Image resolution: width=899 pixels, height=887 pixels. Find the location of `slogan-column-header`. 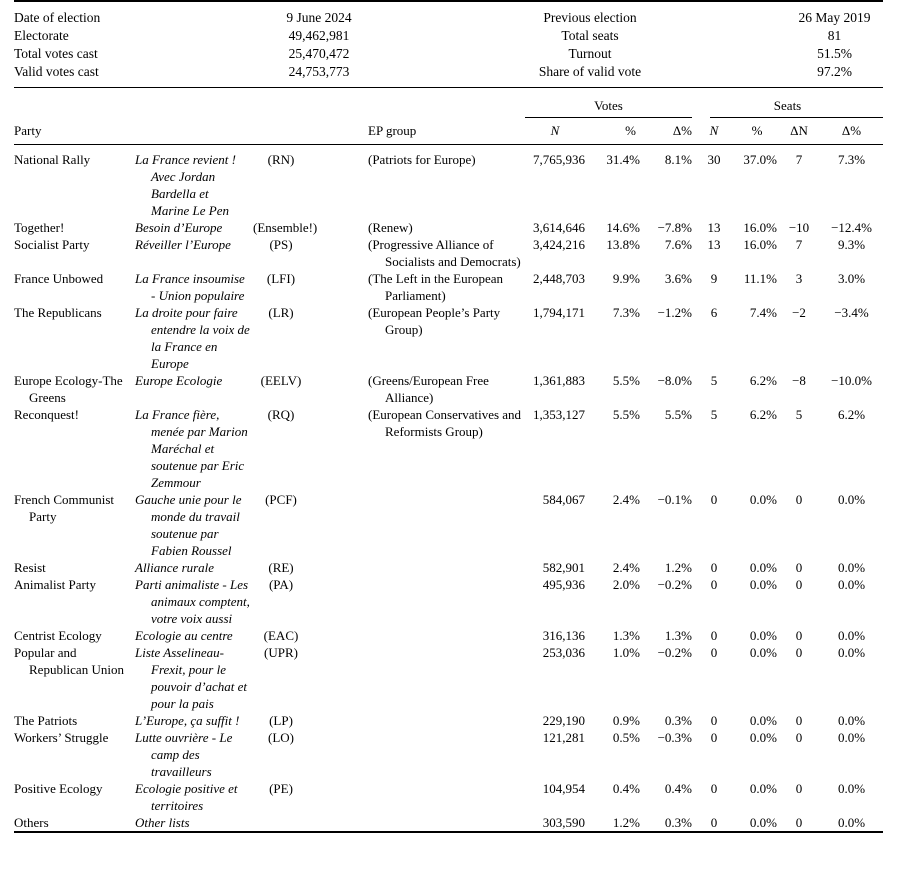

slogan-column-header is located at coordinates (194, 131).